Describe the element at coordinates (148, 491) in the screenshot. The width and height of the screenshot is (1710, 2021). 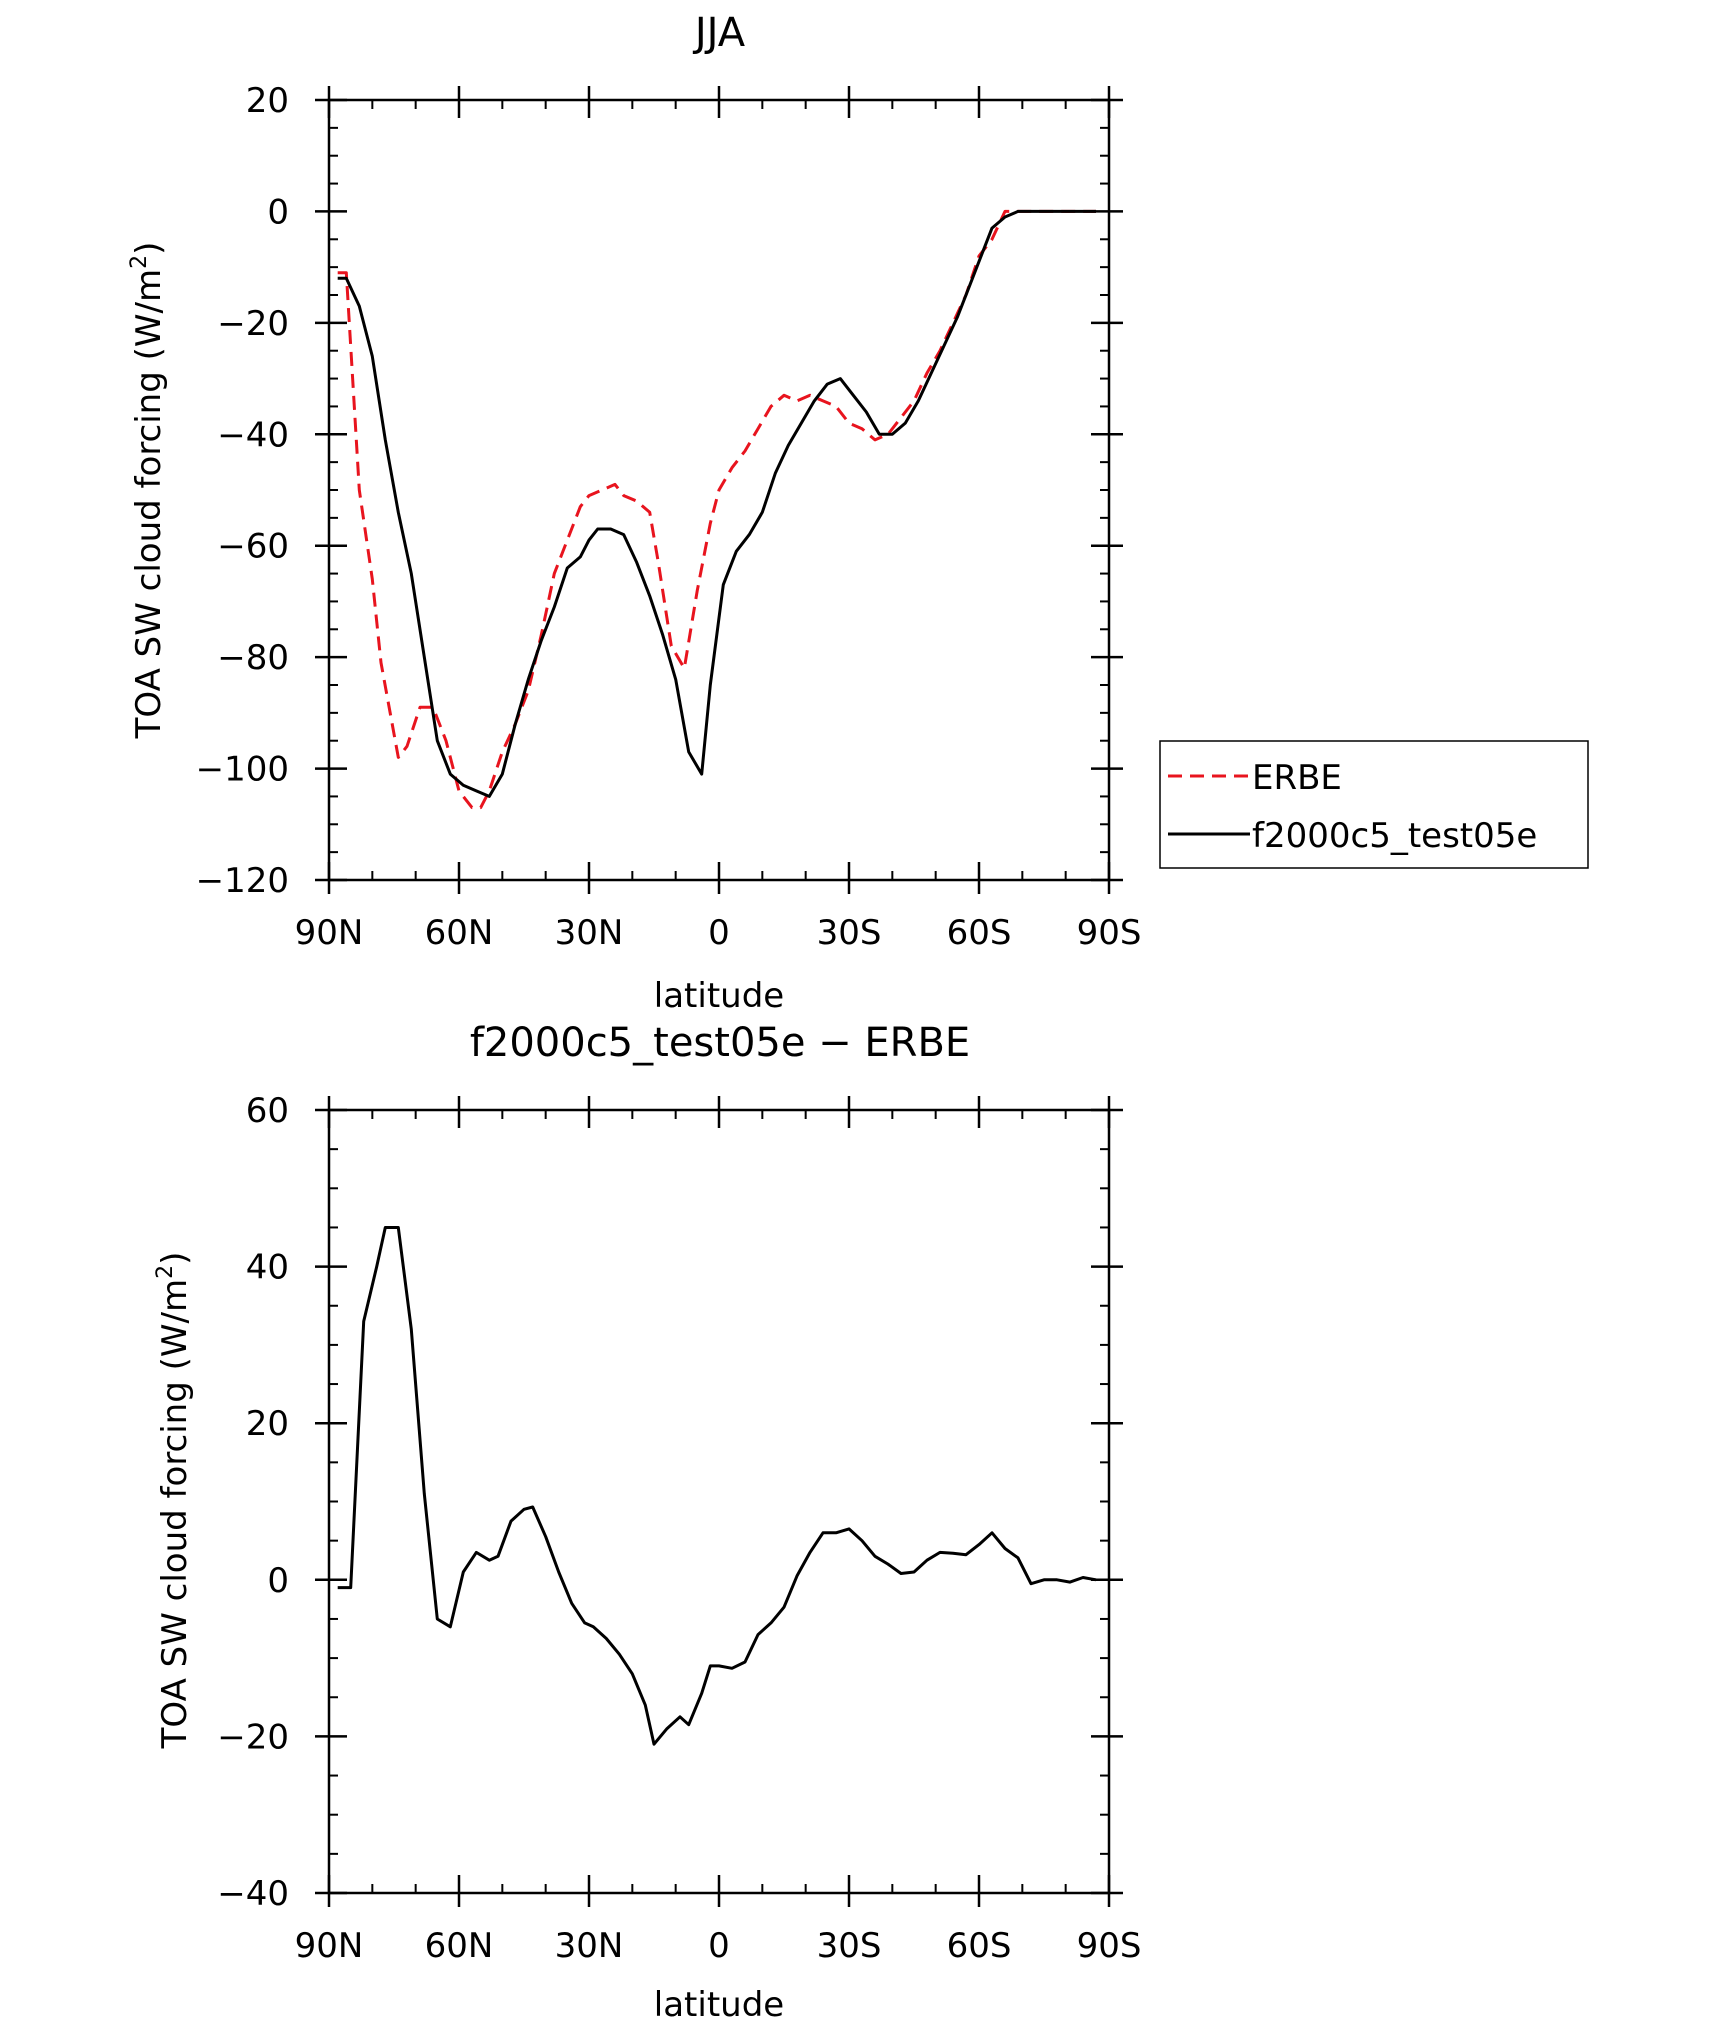
I see `top-y-axis-label: TOA SW cloud forcing (W/m2)` at that location.